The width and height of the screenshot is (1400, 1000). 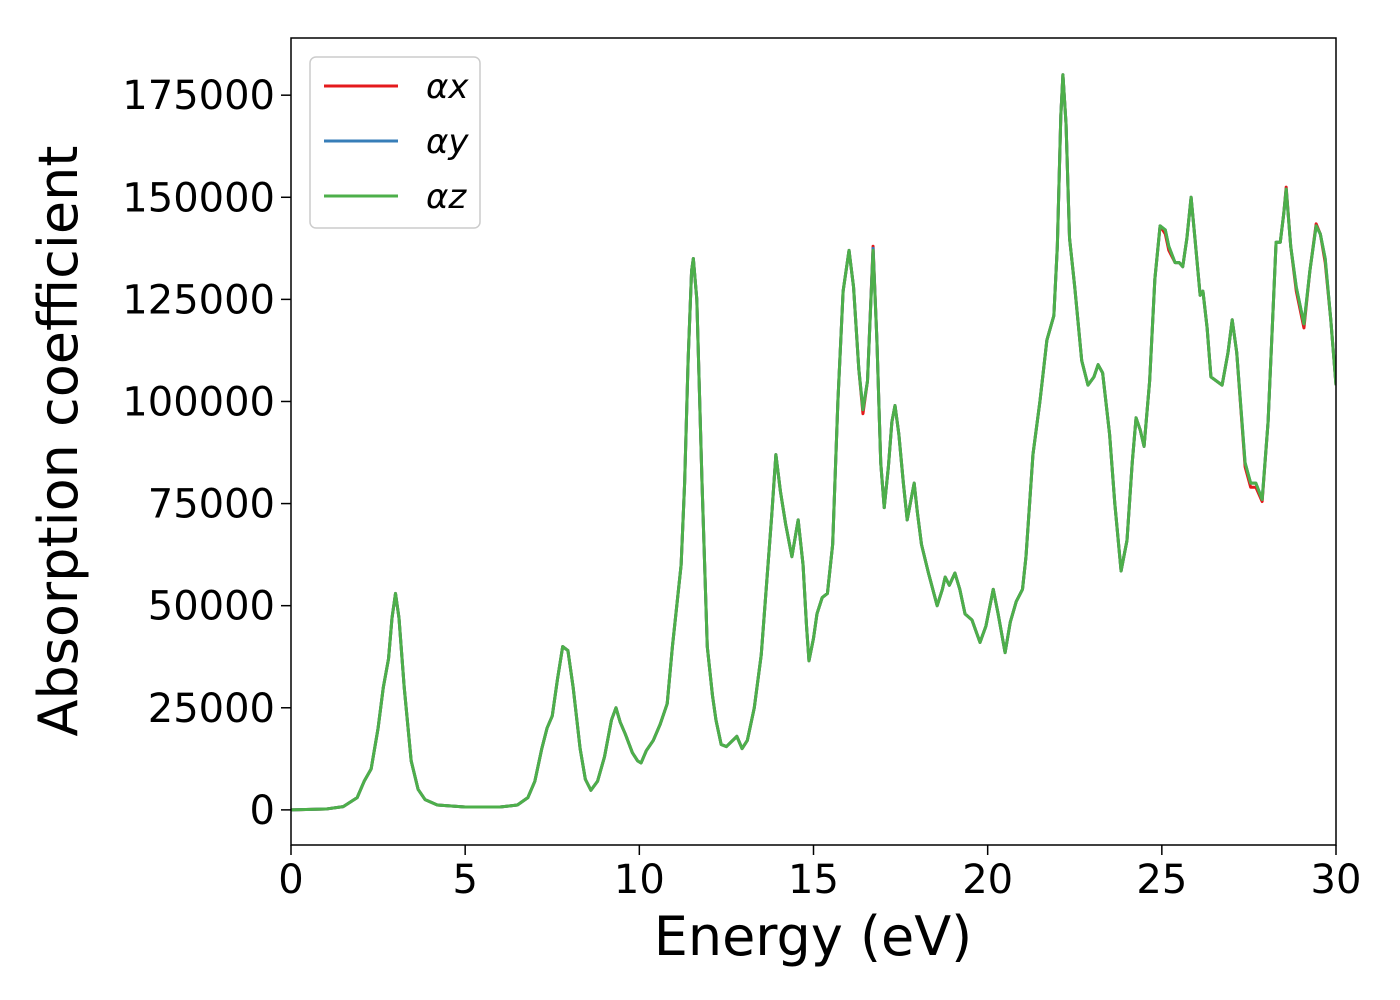 I want to click on x-tick-label: 20, so click(x=987, y=880).